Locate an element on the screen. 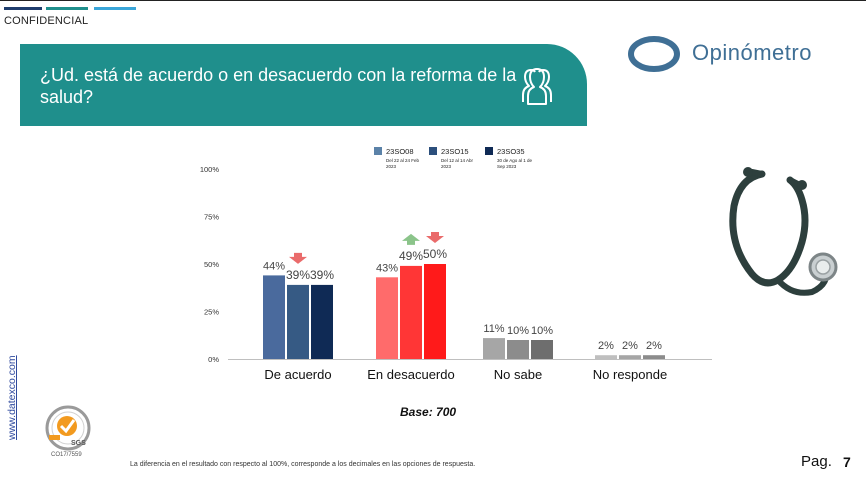  confidential-label: CONFIDENCIAL is located at coordinates (46, 21).